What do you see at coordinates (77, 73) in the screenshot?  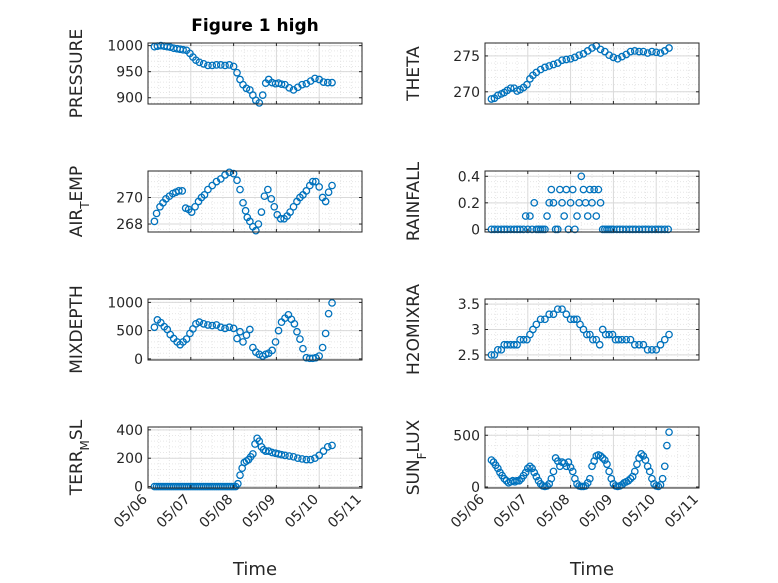 I see `y-axis-label: PRESSURE` at bounding box center [77, 73].